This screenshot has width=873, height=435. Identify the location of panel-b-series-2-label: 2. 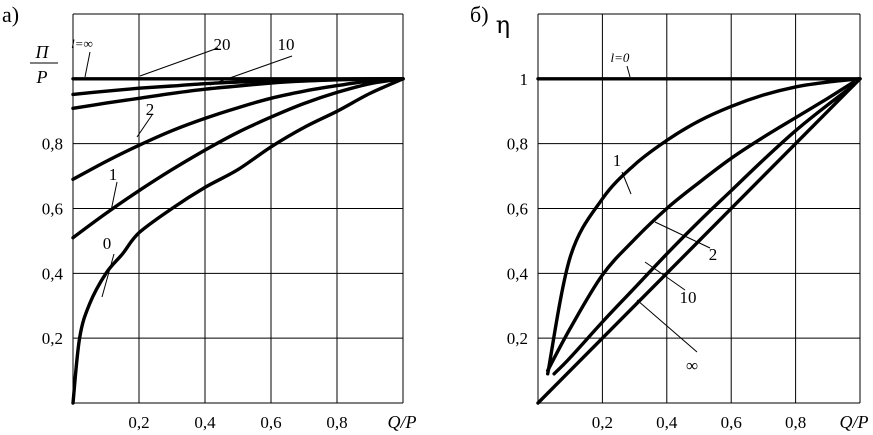
(713, 254).